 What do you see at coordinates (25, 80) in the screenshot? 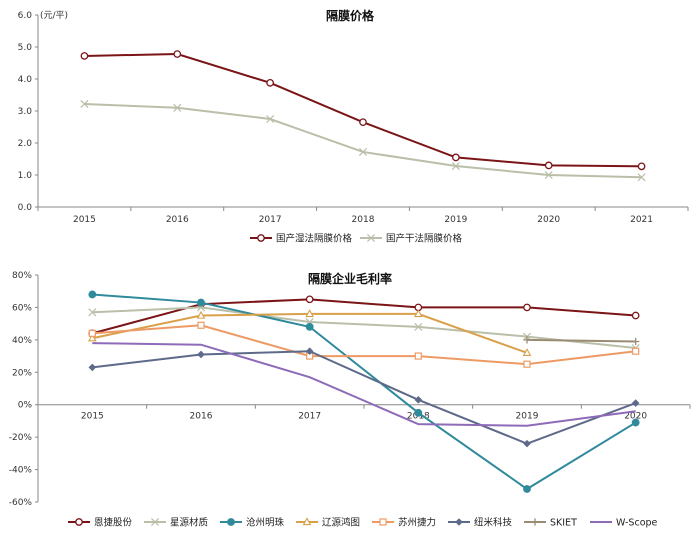
I see `chart1-ytick-label: 4.0` at bounding box center [25, 80].